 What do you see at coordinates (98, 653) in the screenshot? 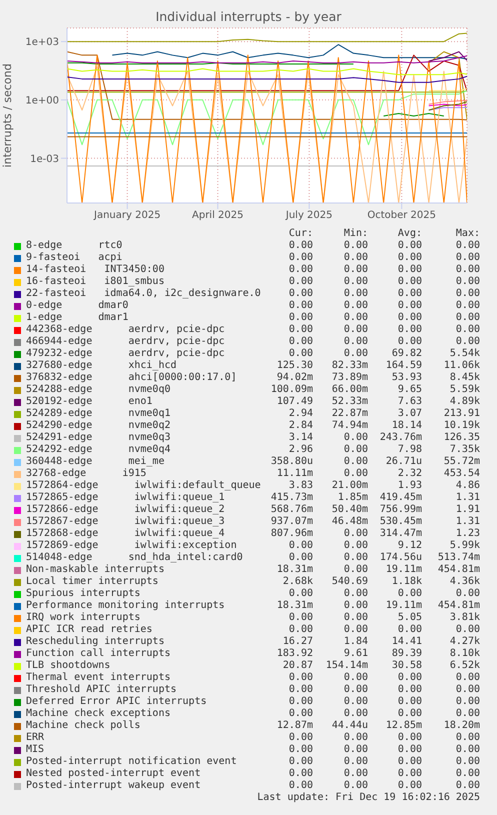
I see `legend-label: Function call interrupts` at bounding box center [98, 653].